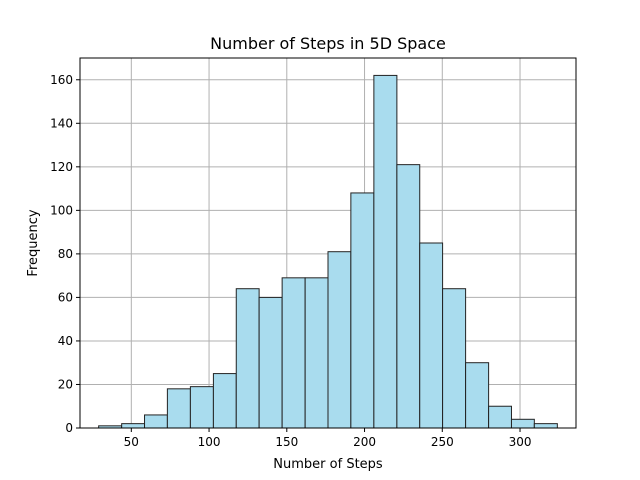  I want to click on y-tick-label: 80, so click(65, 254).